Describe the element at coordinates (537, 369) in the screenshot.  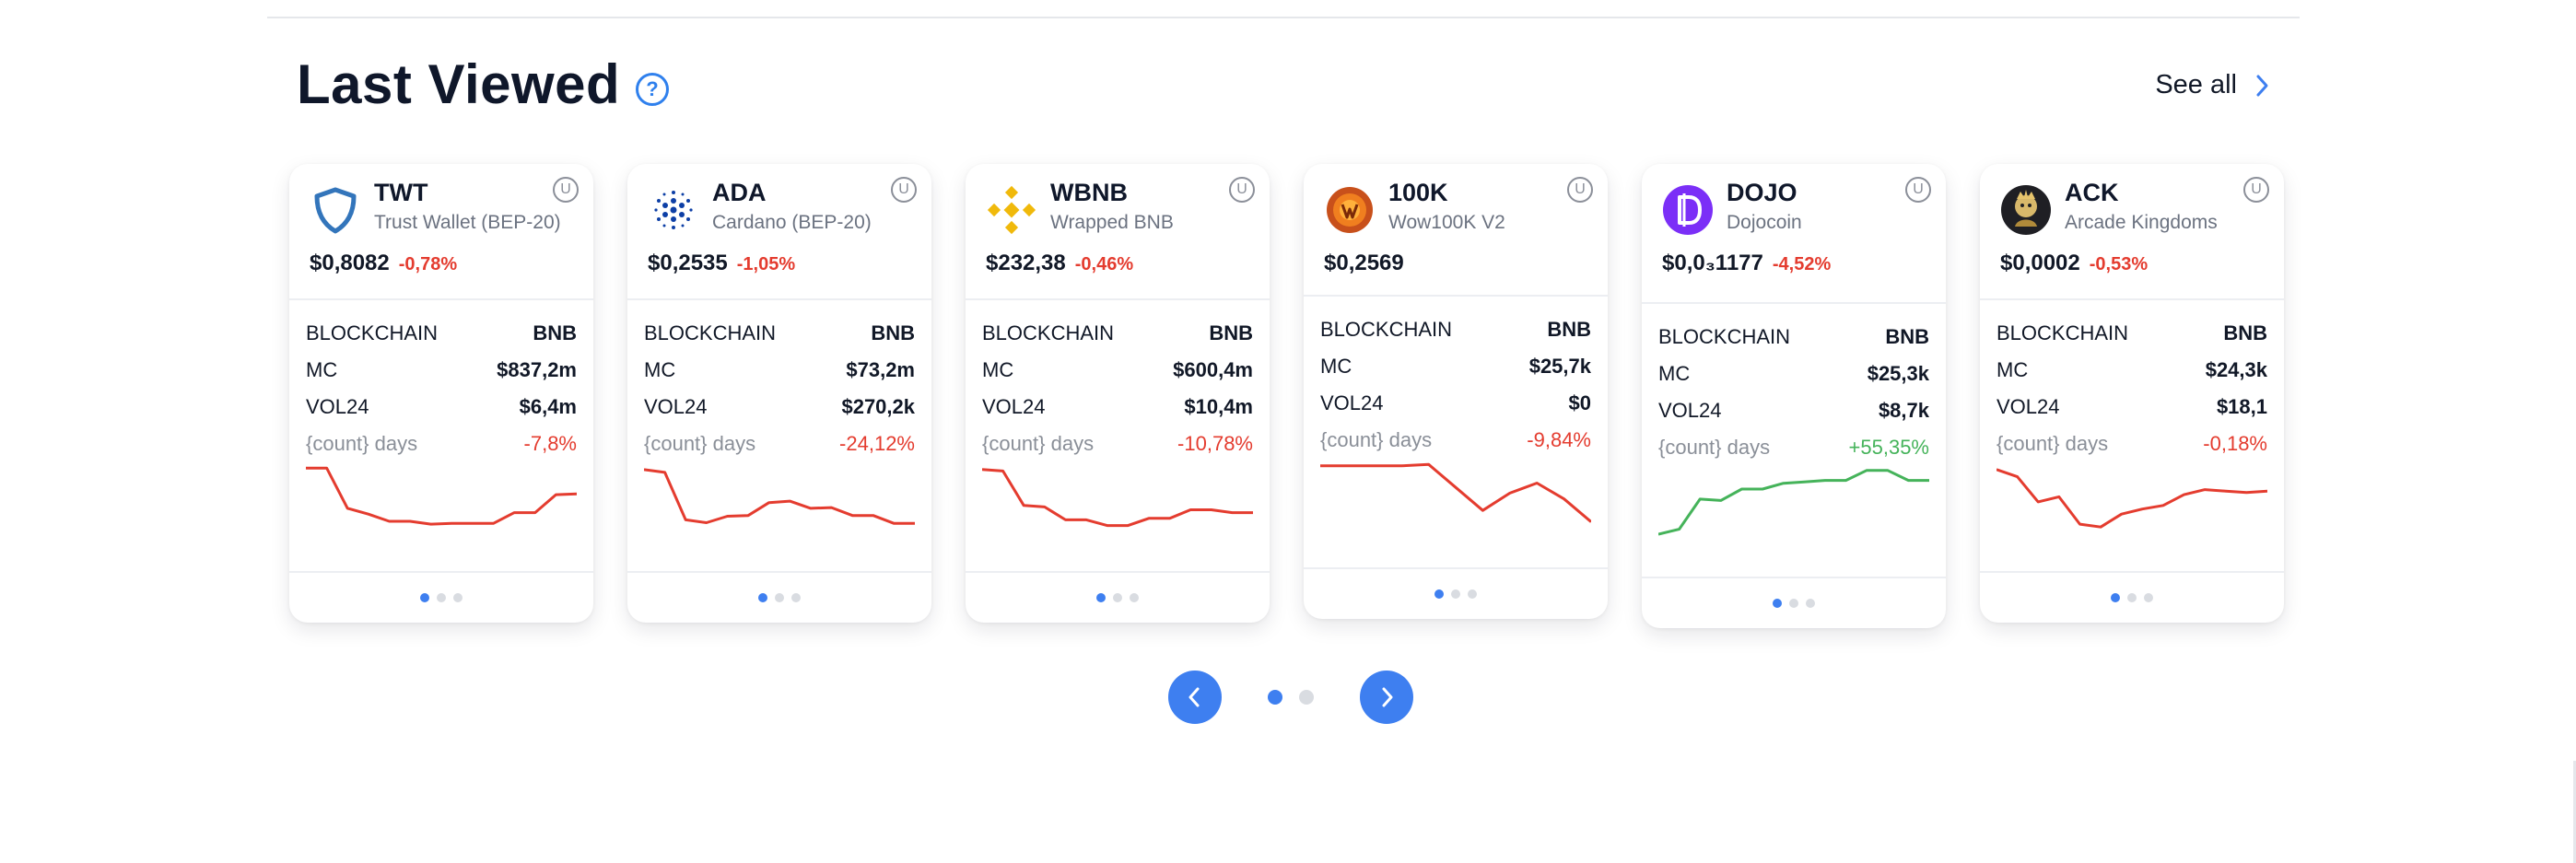
I see `stat-value: $837,2m` at that location.